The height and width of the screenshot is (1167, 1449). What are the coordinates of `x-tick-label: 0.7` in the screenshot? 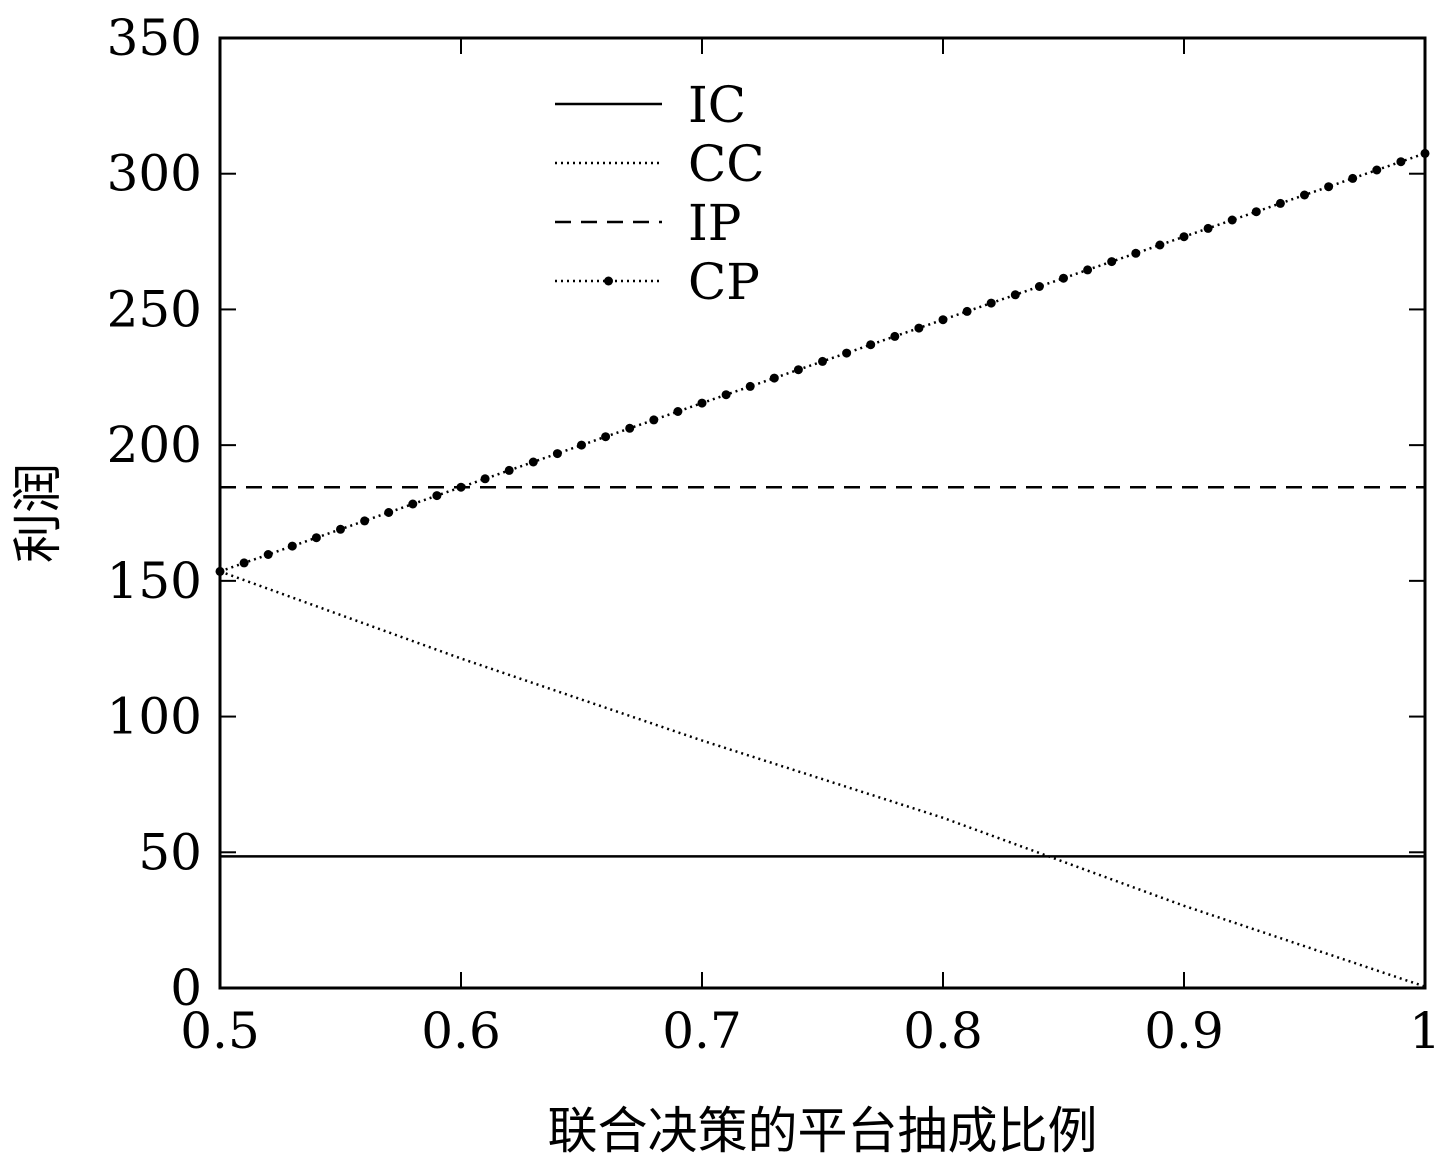 It's located at (702, 1031).